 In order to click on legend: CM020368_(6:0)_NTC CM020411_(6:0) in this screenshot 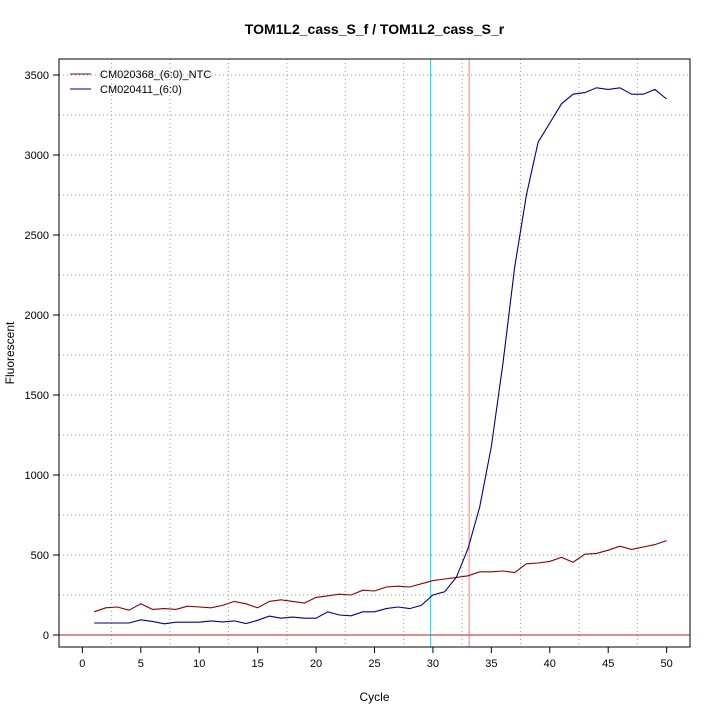, I will do `click(140, 82)`.